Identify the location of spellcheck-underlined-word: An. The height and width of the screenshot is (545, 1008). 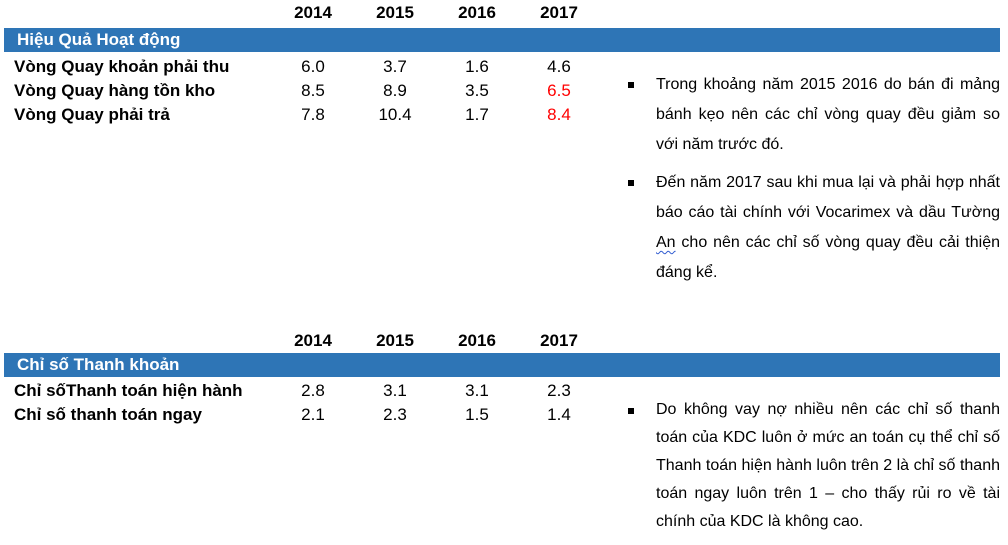
(666, 242).